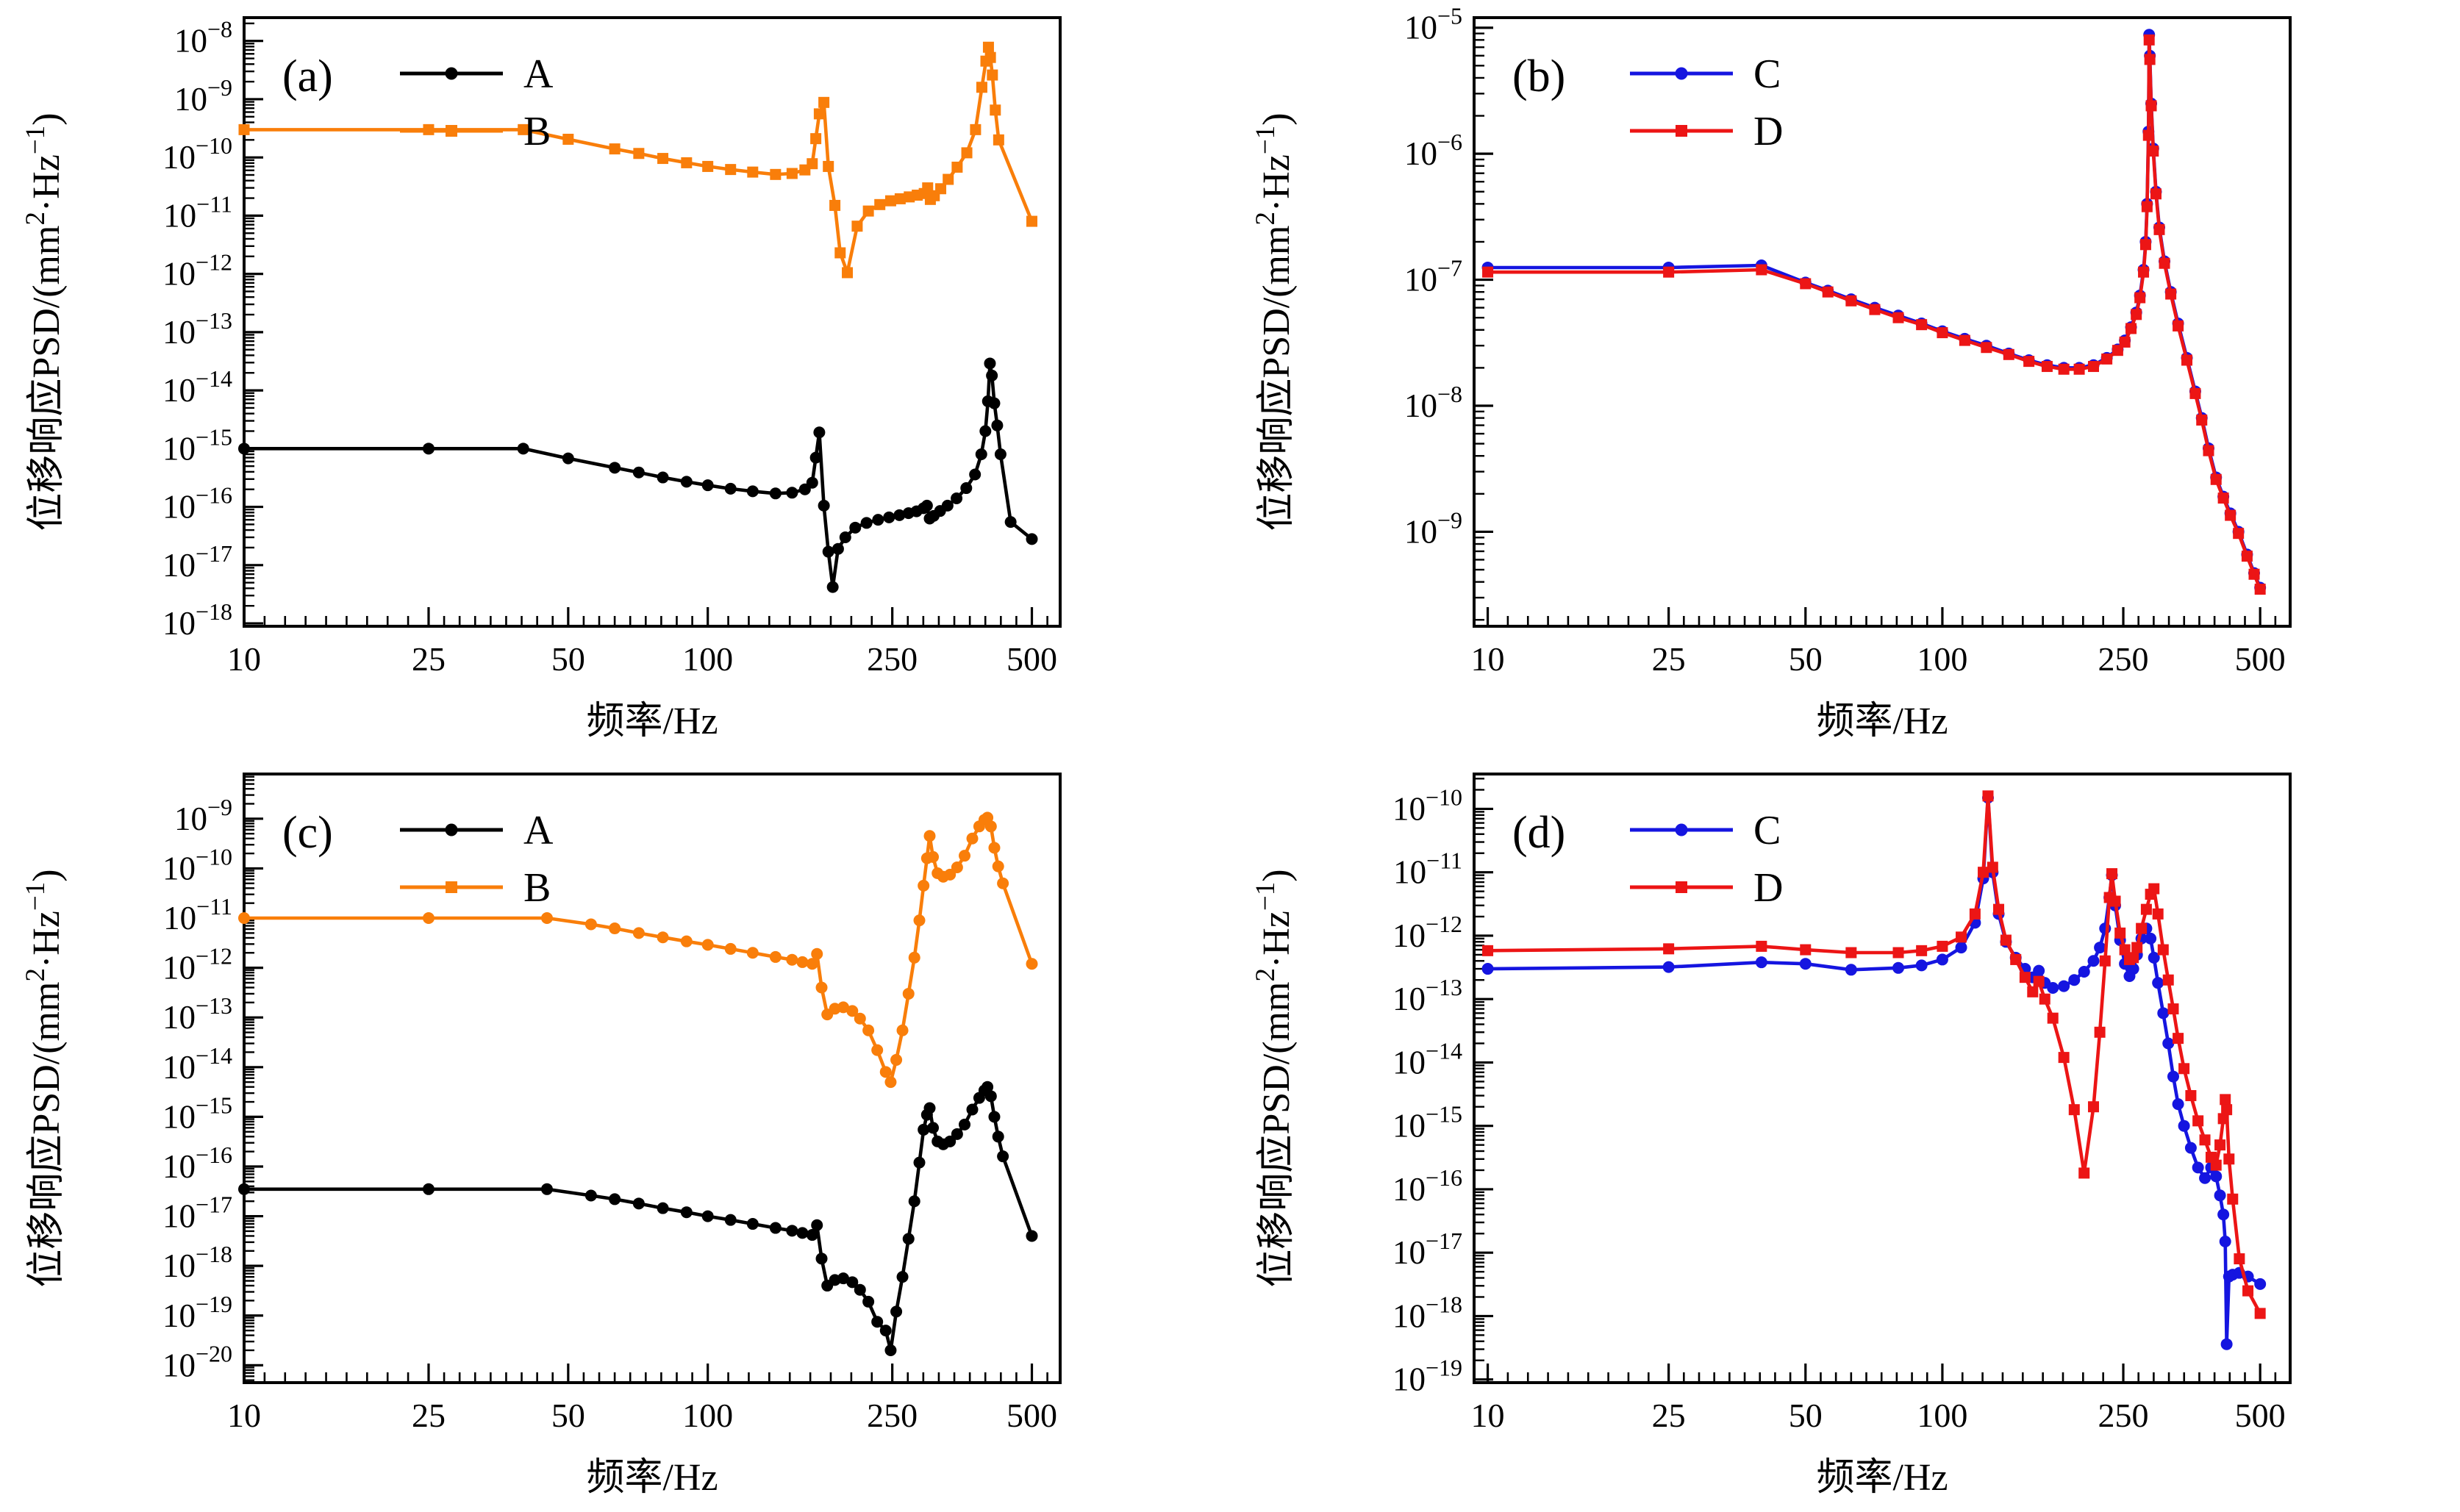  I want to click on x-tick-label: 100, so click(1942, 1415).